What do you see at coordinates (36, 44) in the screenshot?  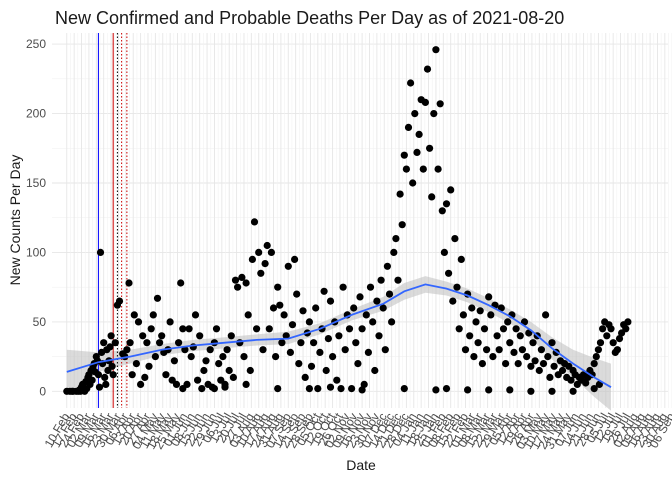 I see `y-tick-label: 250` at bounding box center [36, 44].